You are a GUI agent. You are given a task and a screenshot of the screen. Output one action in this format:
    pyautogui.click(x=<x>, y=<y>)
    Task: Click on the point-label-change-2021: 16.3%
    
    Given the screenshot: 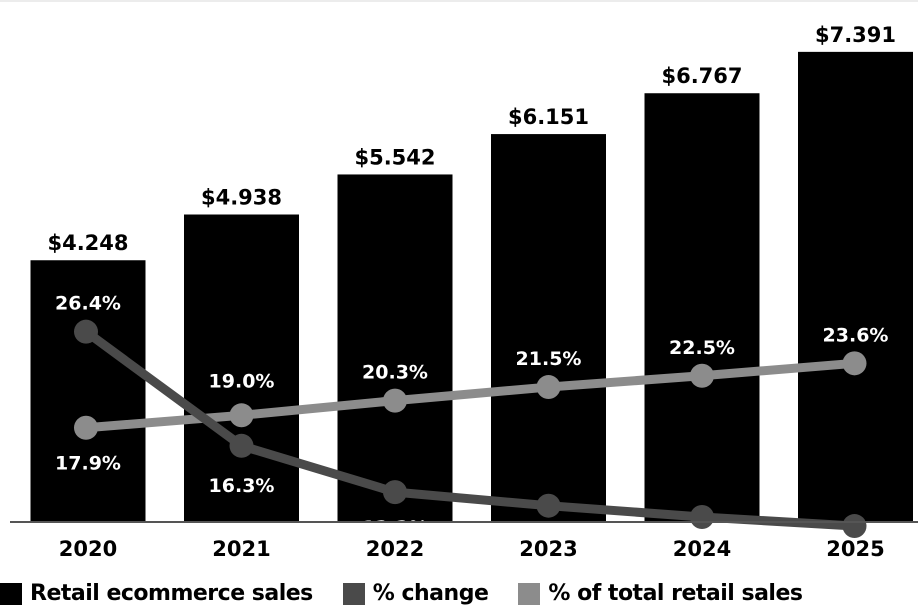 What is the action you would take?
    pyautogui.click(x=242, y=486)
    